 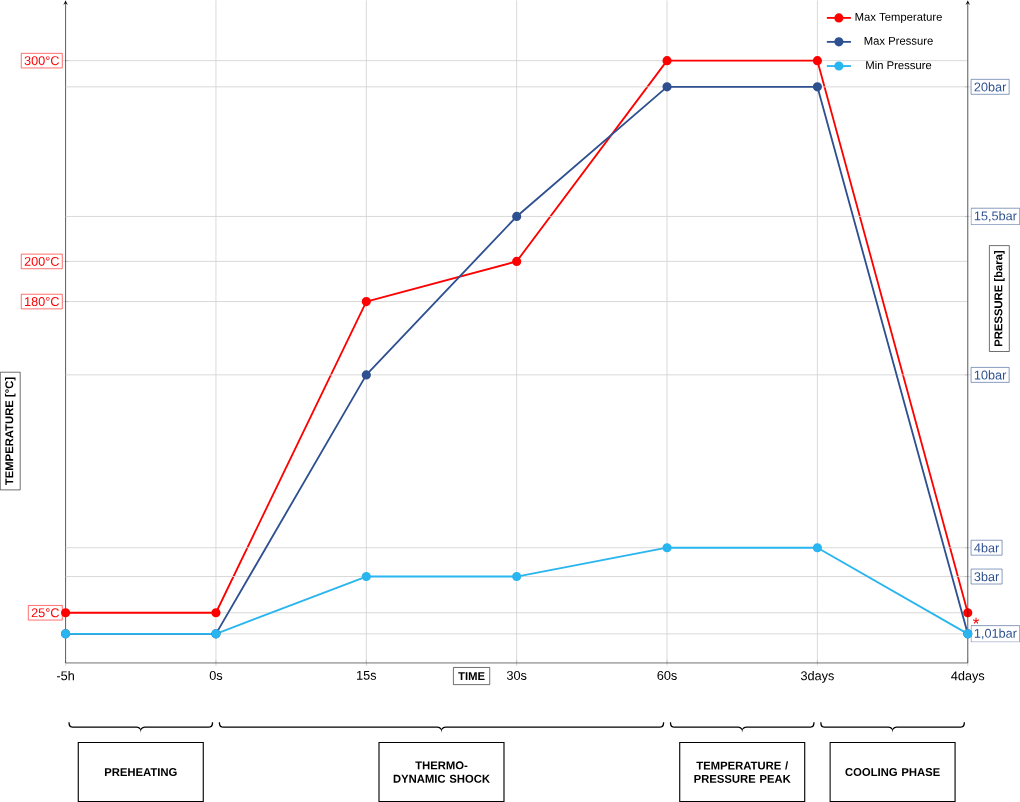 What do you see at coordinates (898, 17) in the screenshot?
I see `legend-label: Max Temperature` at bounding box center [898, 17].